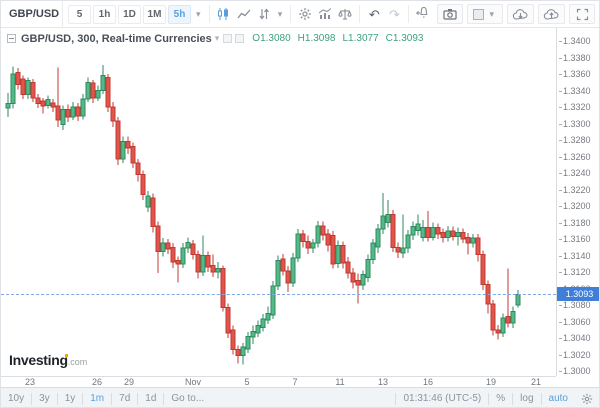 The width and height of the screenshot is (600, 408). I want to click on price-tick-label: 1.3120, so click(575, 272).